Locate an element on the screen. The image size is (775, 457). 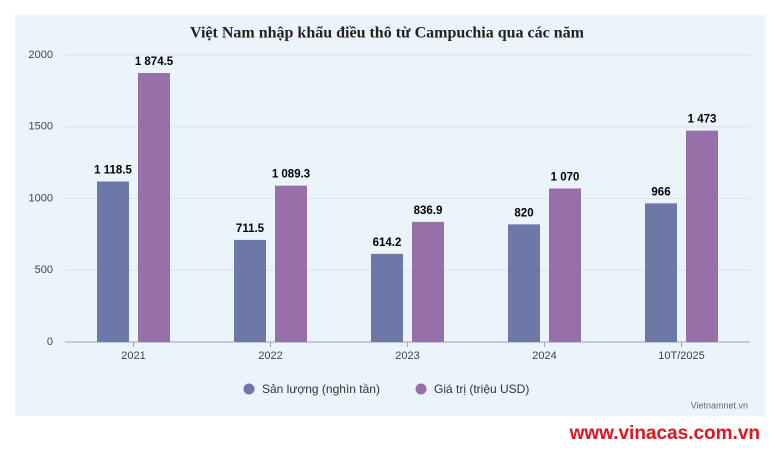
legend-label: Sản lượng (nghìn tần) is located at coordinates (321, 389).